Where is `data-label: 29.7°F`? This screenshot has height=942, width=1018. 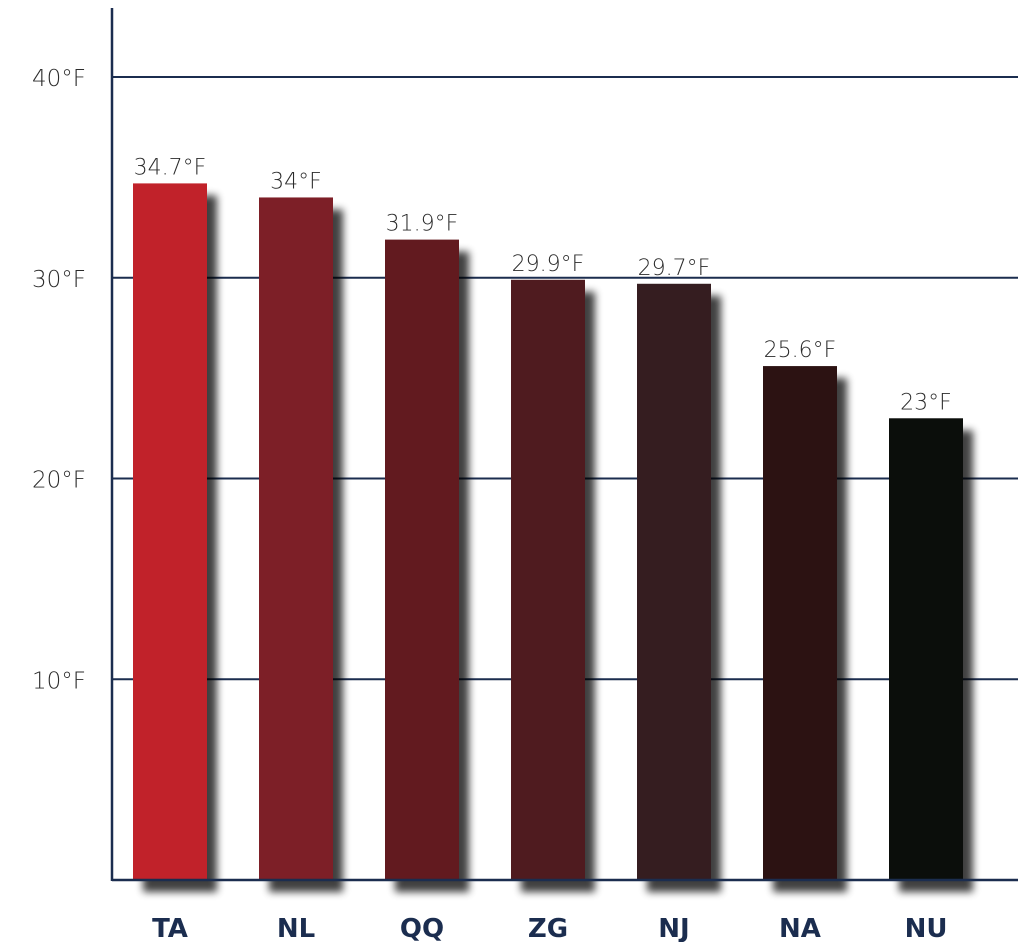 data-label: 29.7°F is located at coordinates (674, 268).